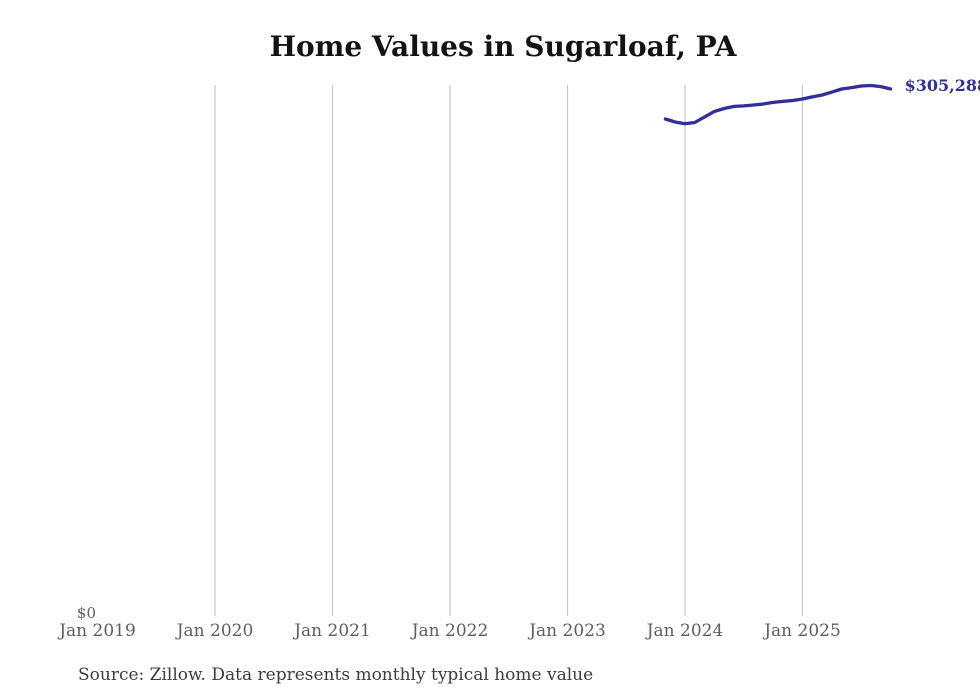 This screenshot has height=699, width=980. What do you see at coordinates (215, 631) in the screenshot?
I see `x-tick-label: Jan 2020` at bounding box center [215, 631].